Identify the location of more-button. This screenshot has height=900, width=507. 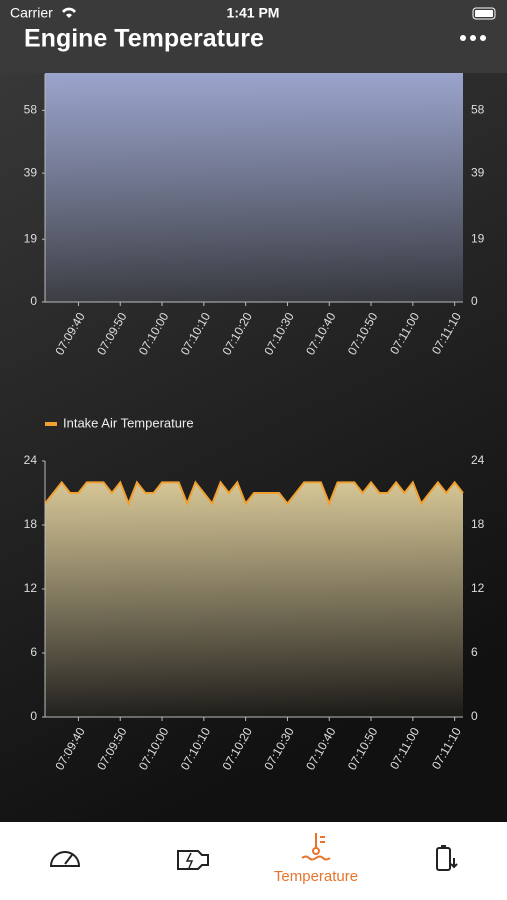
(473, 38).